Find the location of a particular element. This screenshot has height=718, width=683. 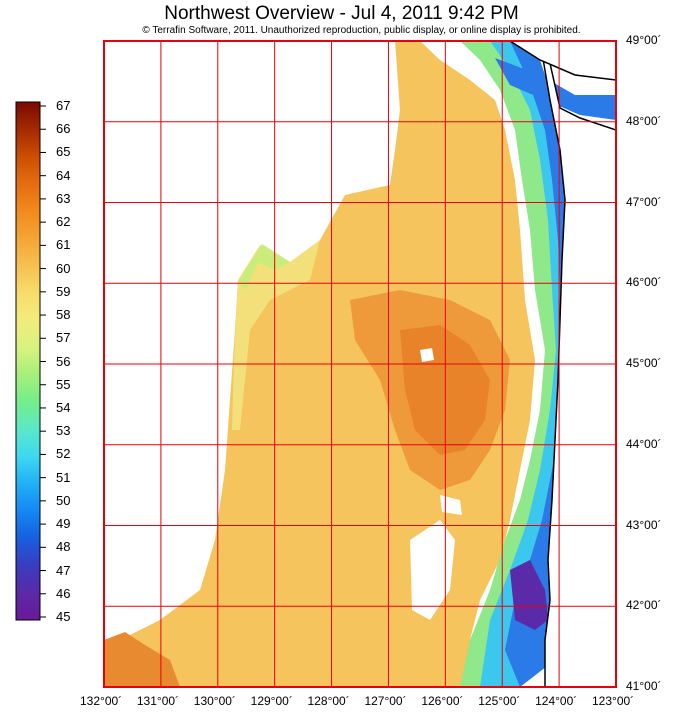

colorbar-label: 55 is located at coordinates (63, 384).